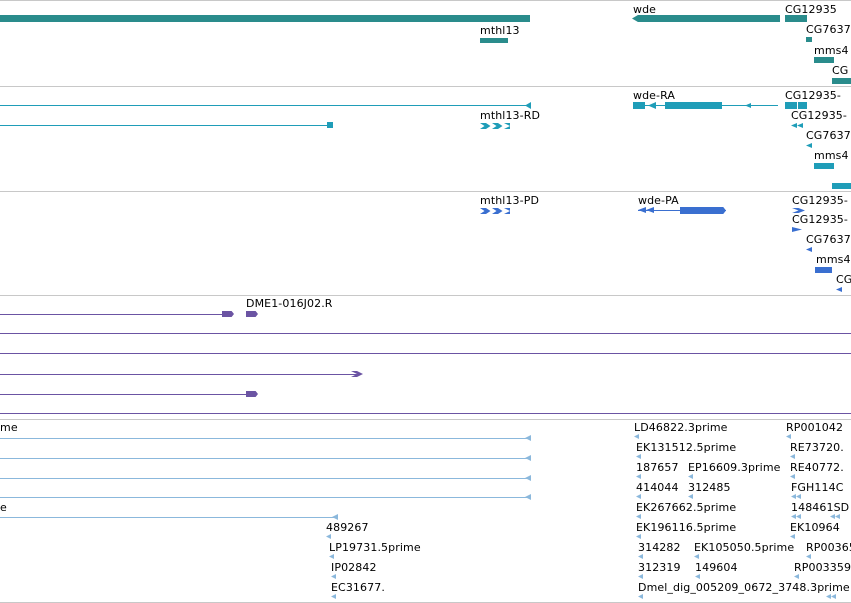  I want to click on gene-label: CG7637, so click(828, 29).